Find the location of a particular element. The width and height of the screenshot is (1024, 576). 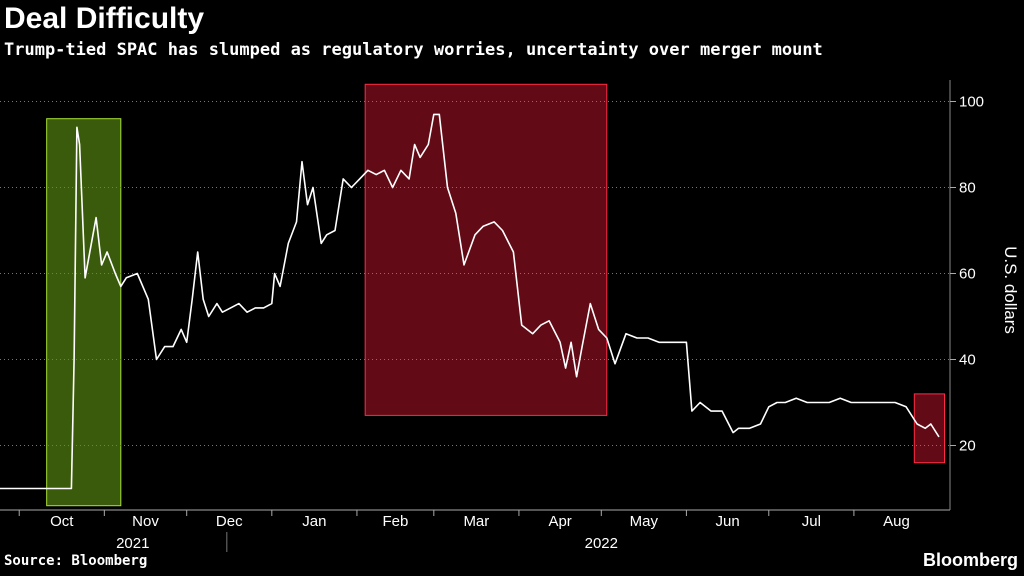

year-label-2021: 2021 is located at coordinates (132, 543).